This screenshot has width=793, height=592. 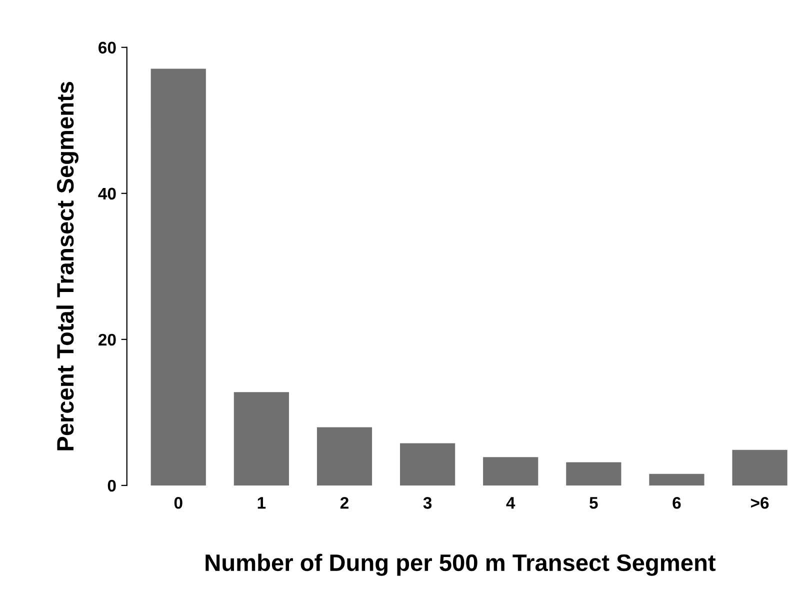 I want to click on x-tick-label: 6, so click(x=676, y=502).